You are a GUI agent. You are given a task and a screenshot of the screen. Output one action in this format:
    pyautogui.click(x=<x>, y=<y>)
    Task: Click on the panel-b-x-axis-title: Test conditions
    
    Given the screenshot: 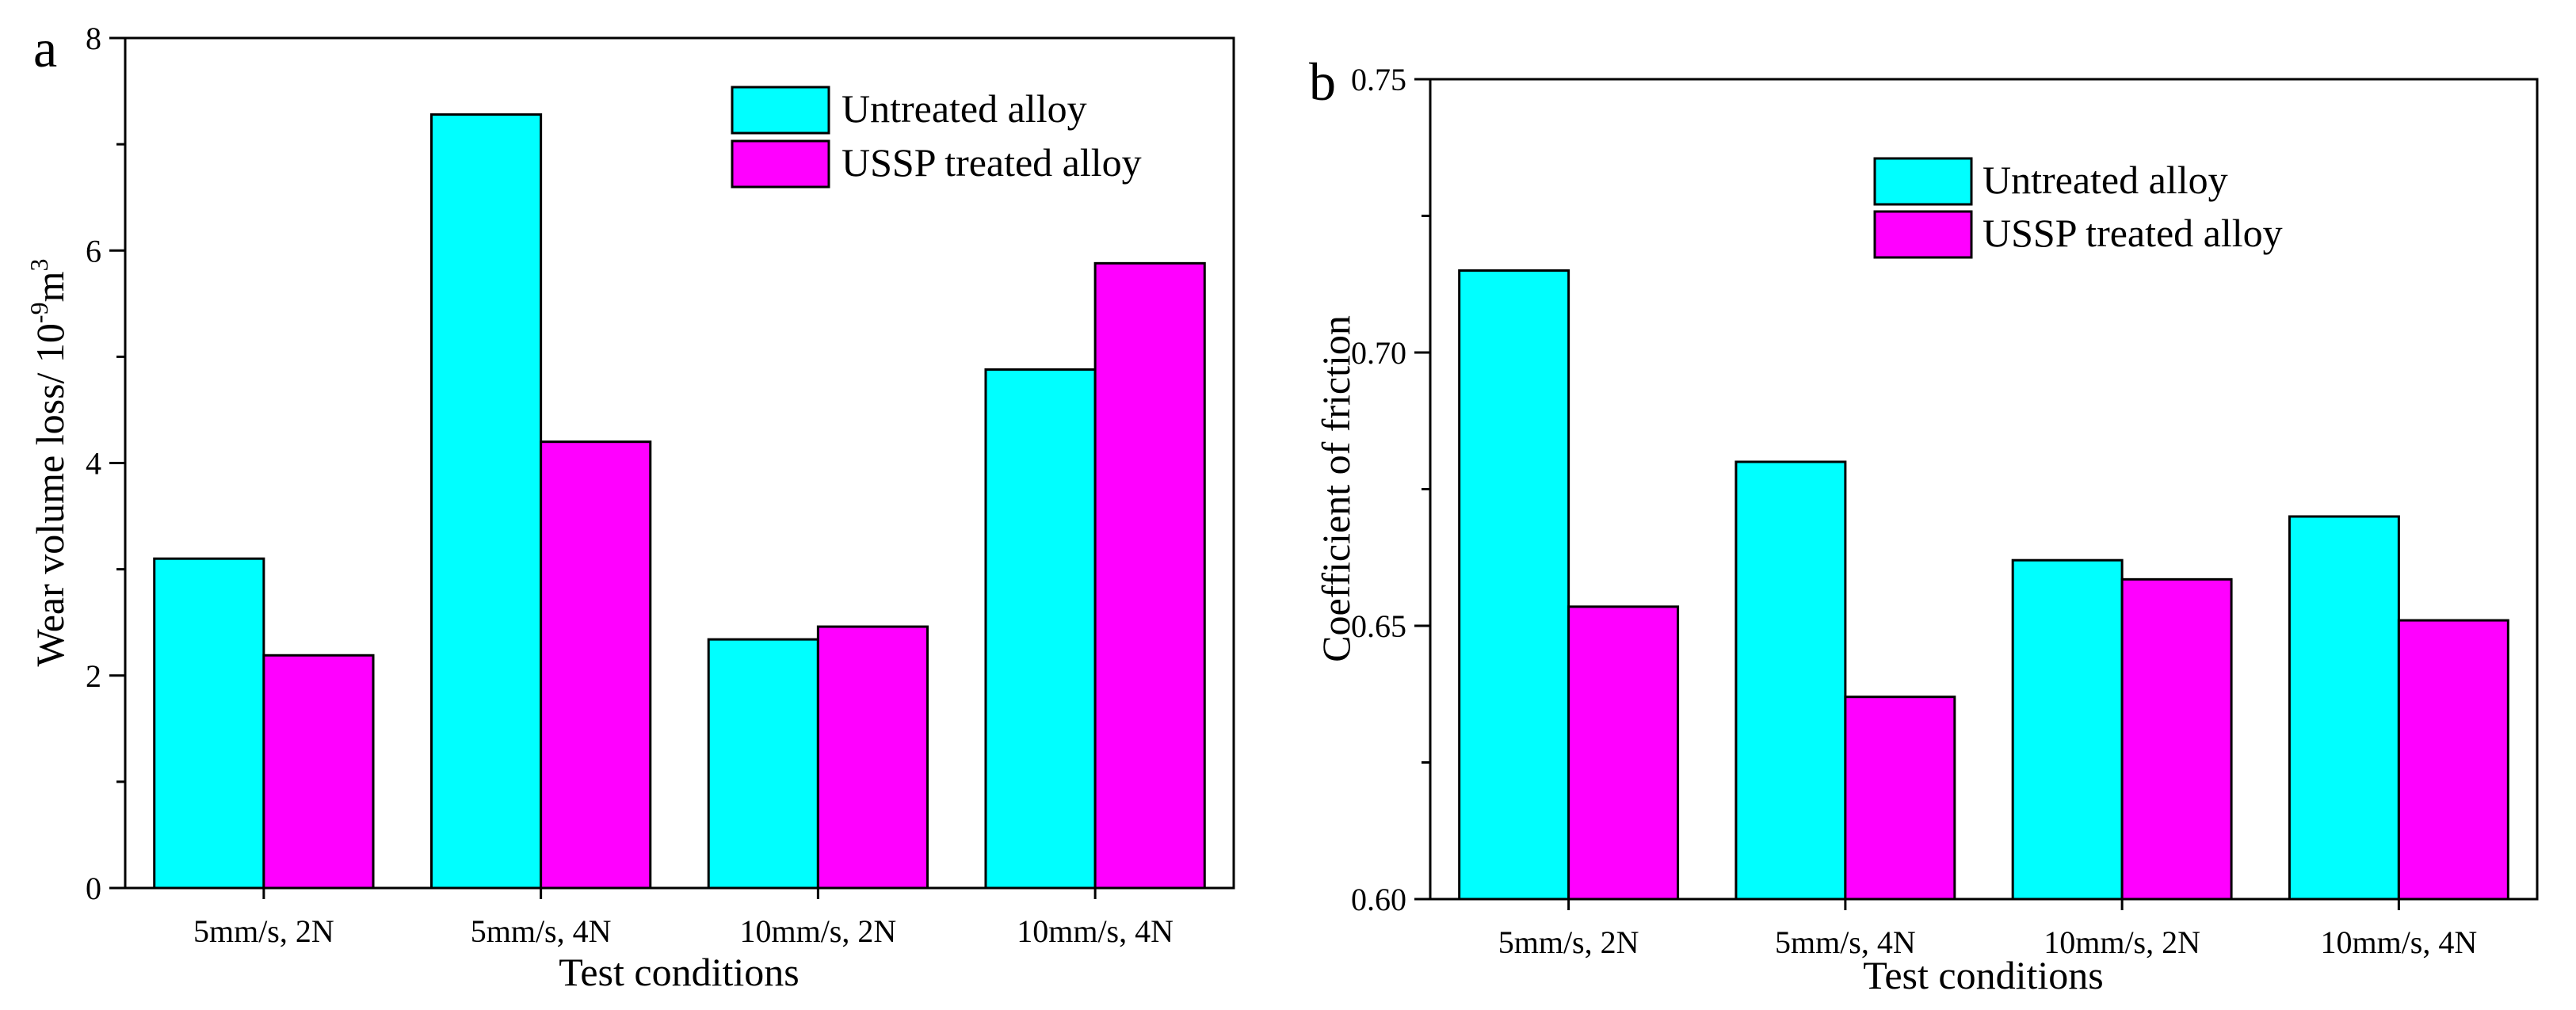 What is the action you would take?
    pyautogui.click(x=1983, y=975)
    